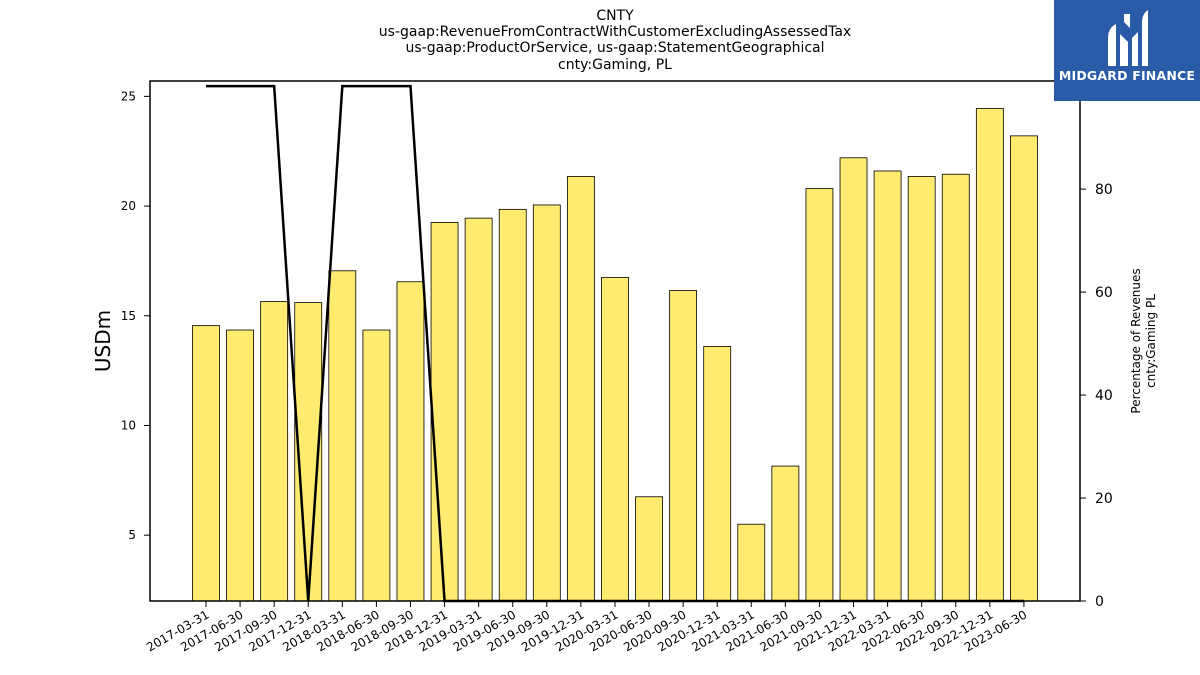 Image resolution: width=1200 pixels, height=675 pixels. I want to click on y-tick-label: 25, so click(128, 96).